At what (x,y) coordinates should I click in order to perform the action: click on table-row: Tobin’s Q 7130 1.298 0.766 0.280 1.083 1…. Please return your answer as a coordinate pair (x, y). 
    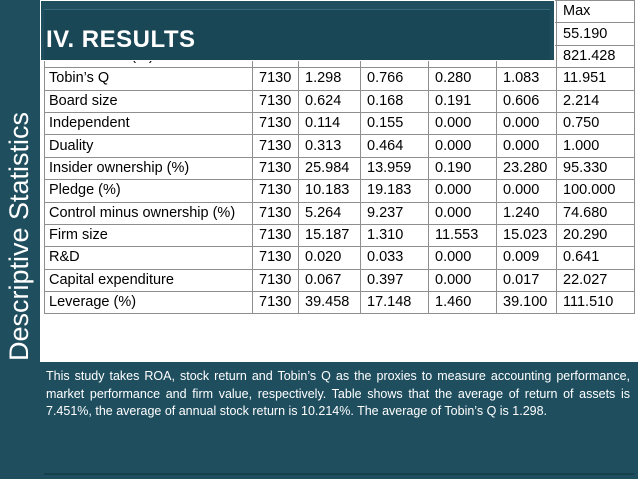
    Looking at the image, I should click on (339, 79).